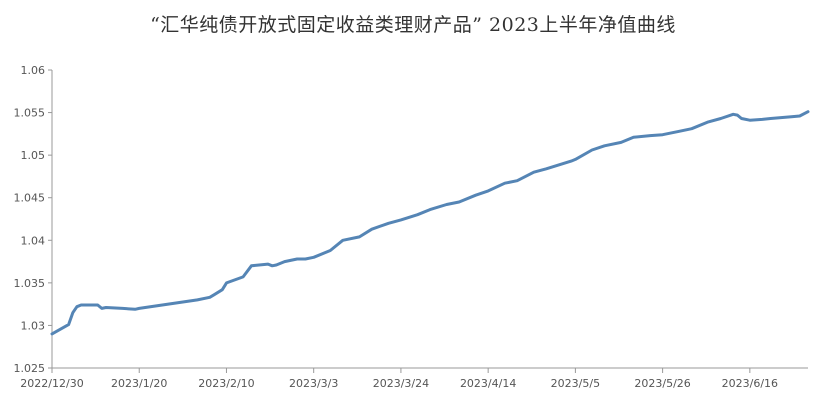 This screenshot has height=408, width=826. Describe the element at coordinates (30, 113) in the screenshot. I see `y-tick-label: 1.055` at that location.